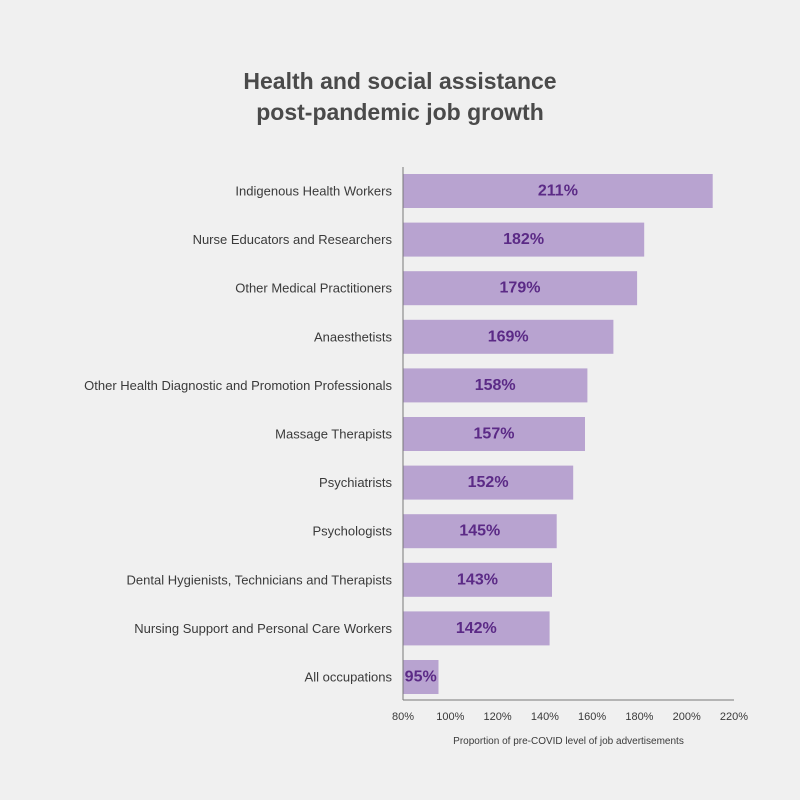  I want to click on value-label: 143%, so click(477, 579).